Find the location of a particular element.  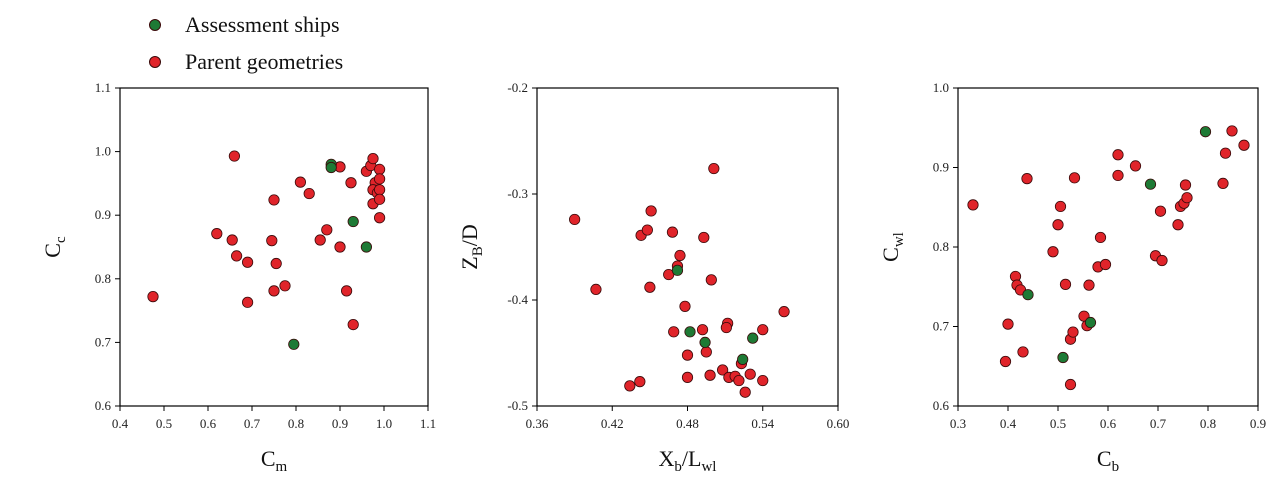

legend-label-parent: Parent geometries is located at coordinates (264, 61).